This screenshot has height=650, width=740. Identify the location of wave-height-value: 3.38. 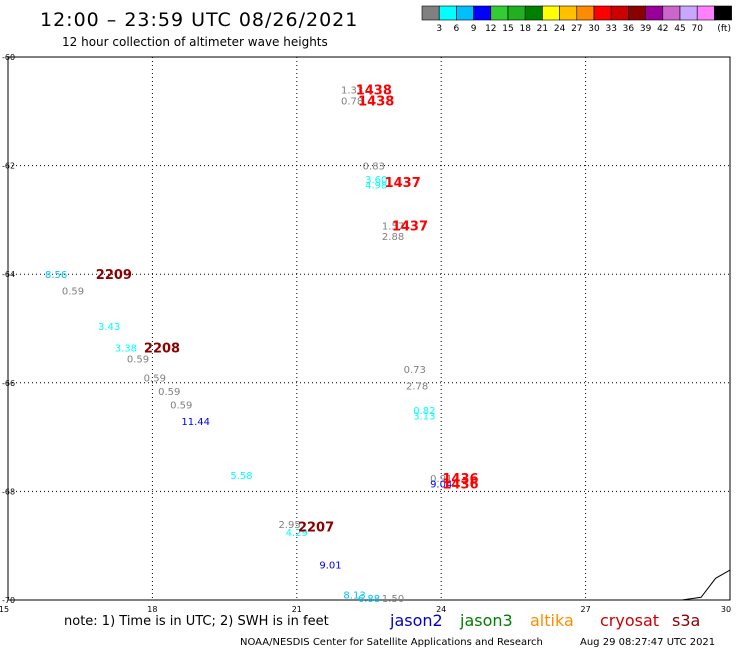
(126, 349).